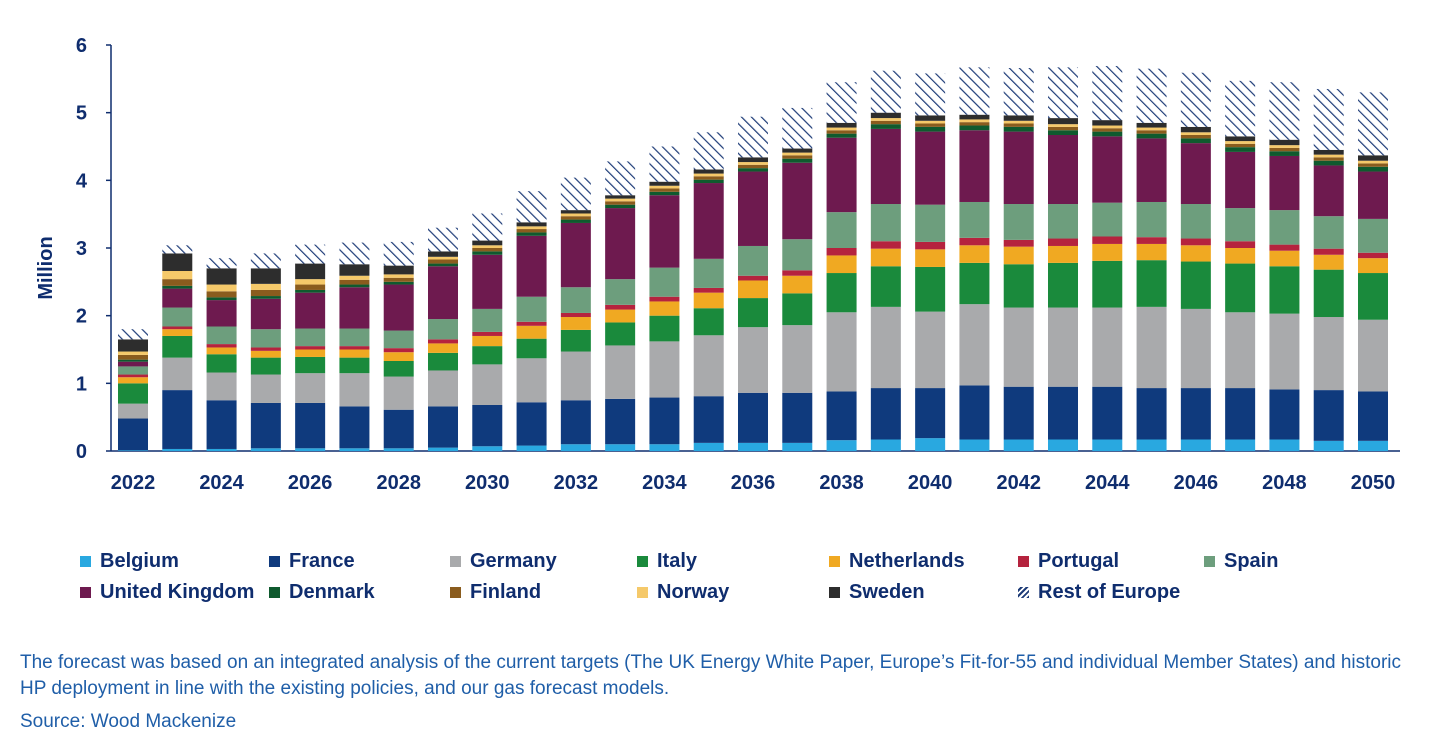  Describe the element at coordinates (1251, 561) in the screenshot. I see `legend-label: Spain` at that location.